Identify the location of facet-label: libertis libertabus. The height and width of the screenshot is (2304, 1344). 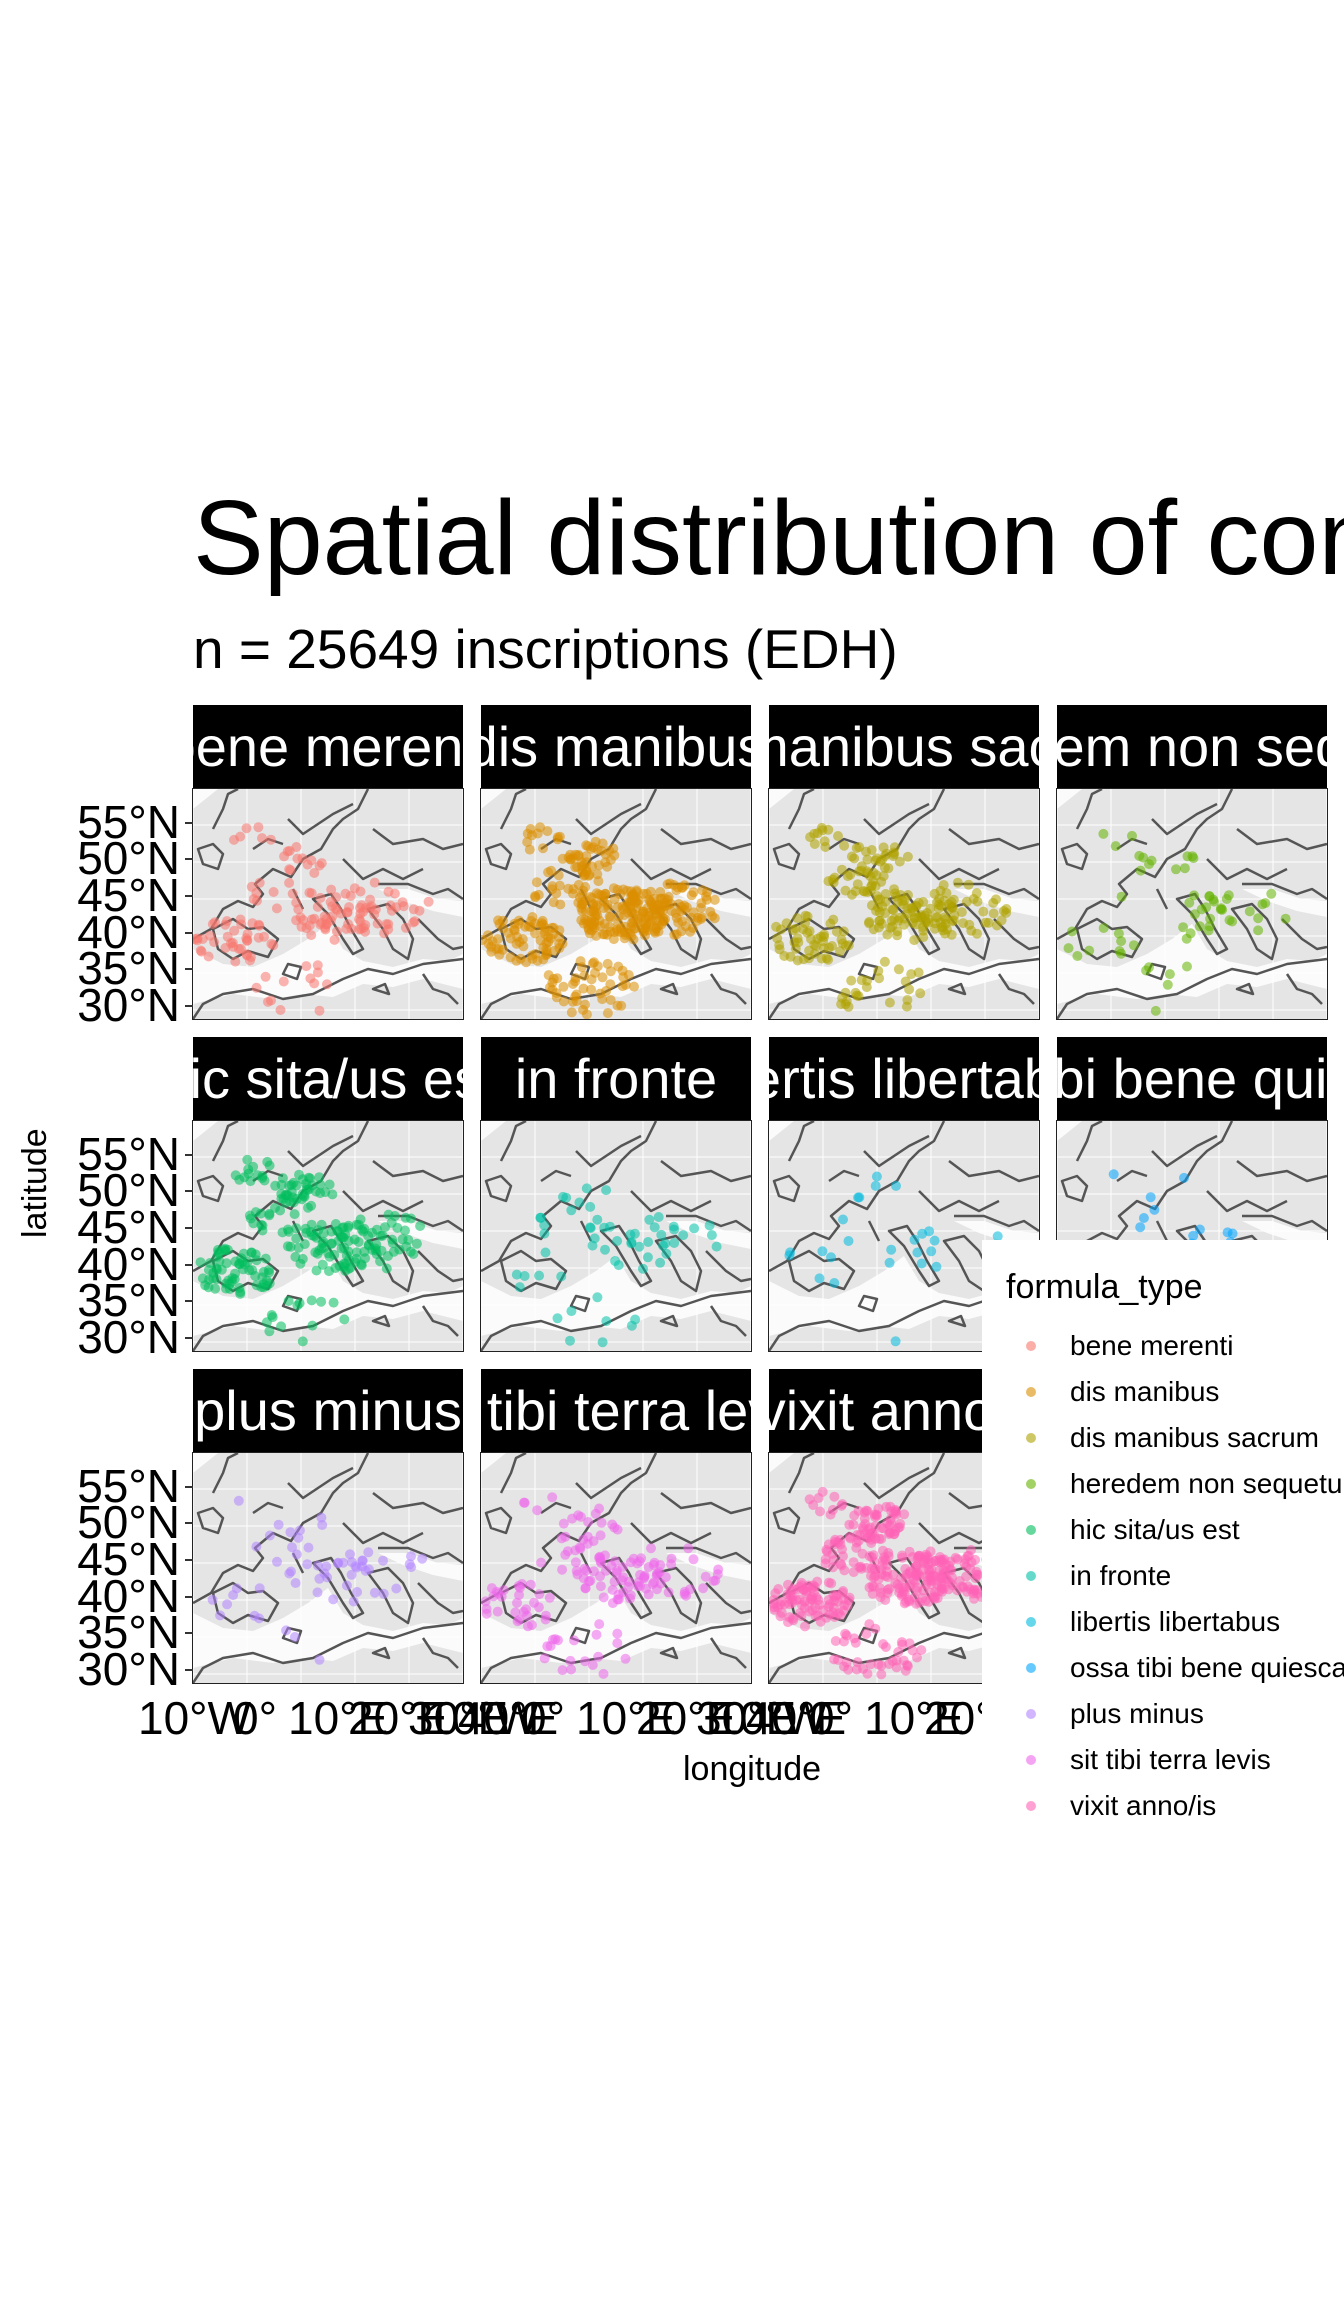
(904, 1078).